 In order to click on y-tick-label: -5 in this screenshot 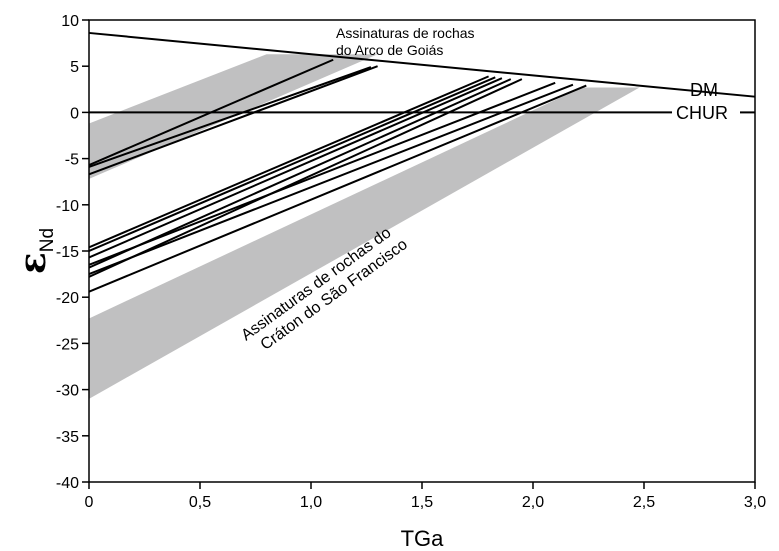, I will do `click(72, 160)`.